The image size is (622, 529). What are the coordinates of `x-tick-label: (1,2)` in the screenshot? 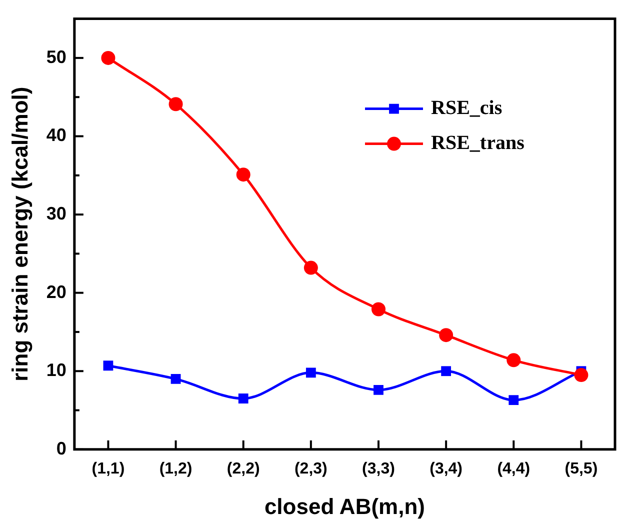 It's located at (175, 469).